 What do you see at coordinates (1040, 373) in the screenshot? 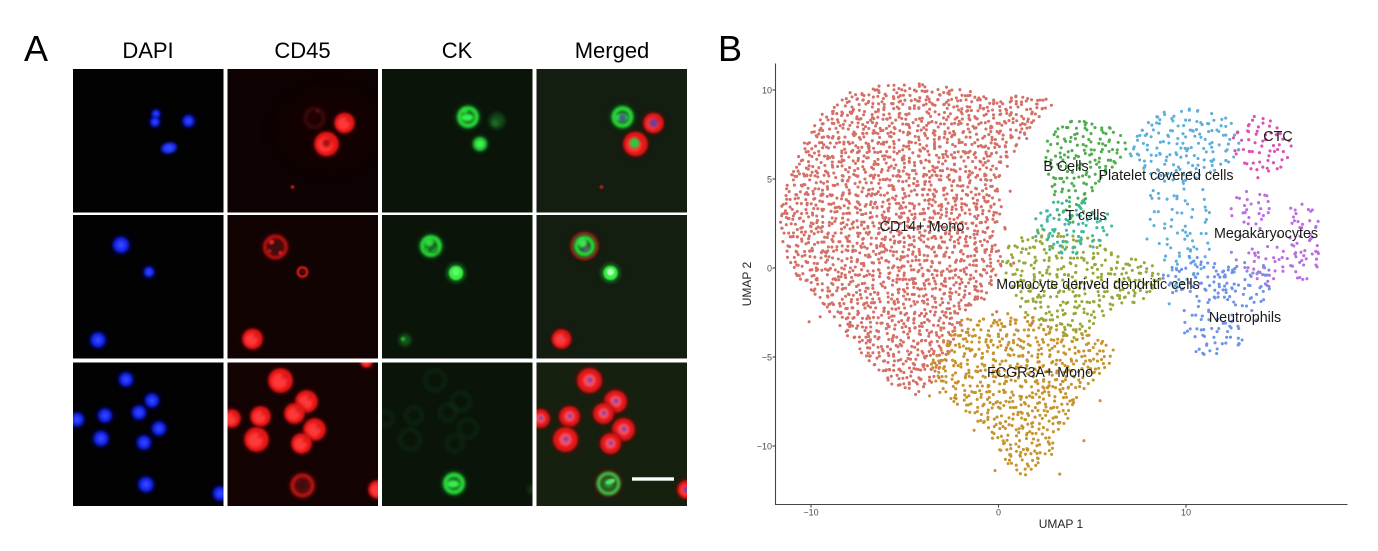
I see `svg-text: FCGR3A+ Mono` at bounding box center [1040, 373].